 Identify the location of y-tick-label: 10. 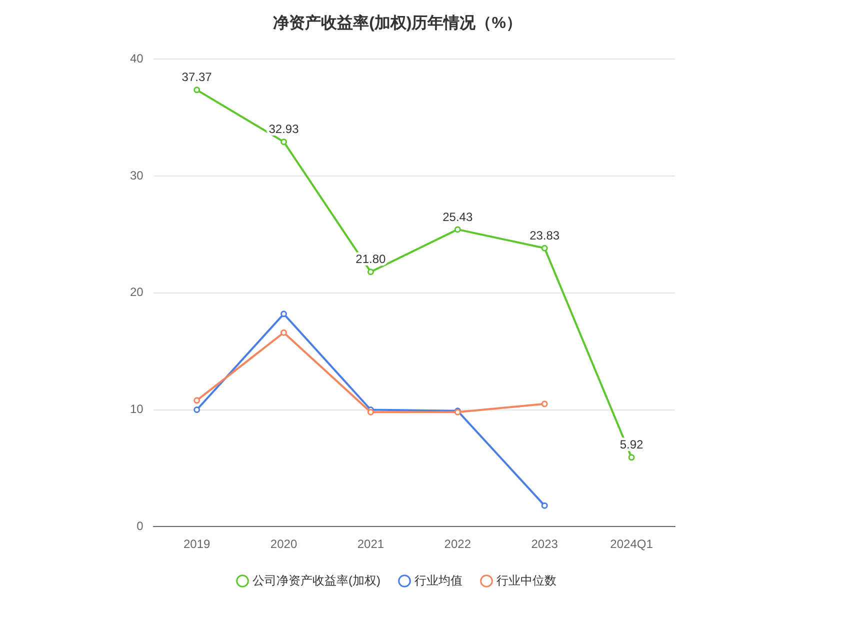
(137, 409).